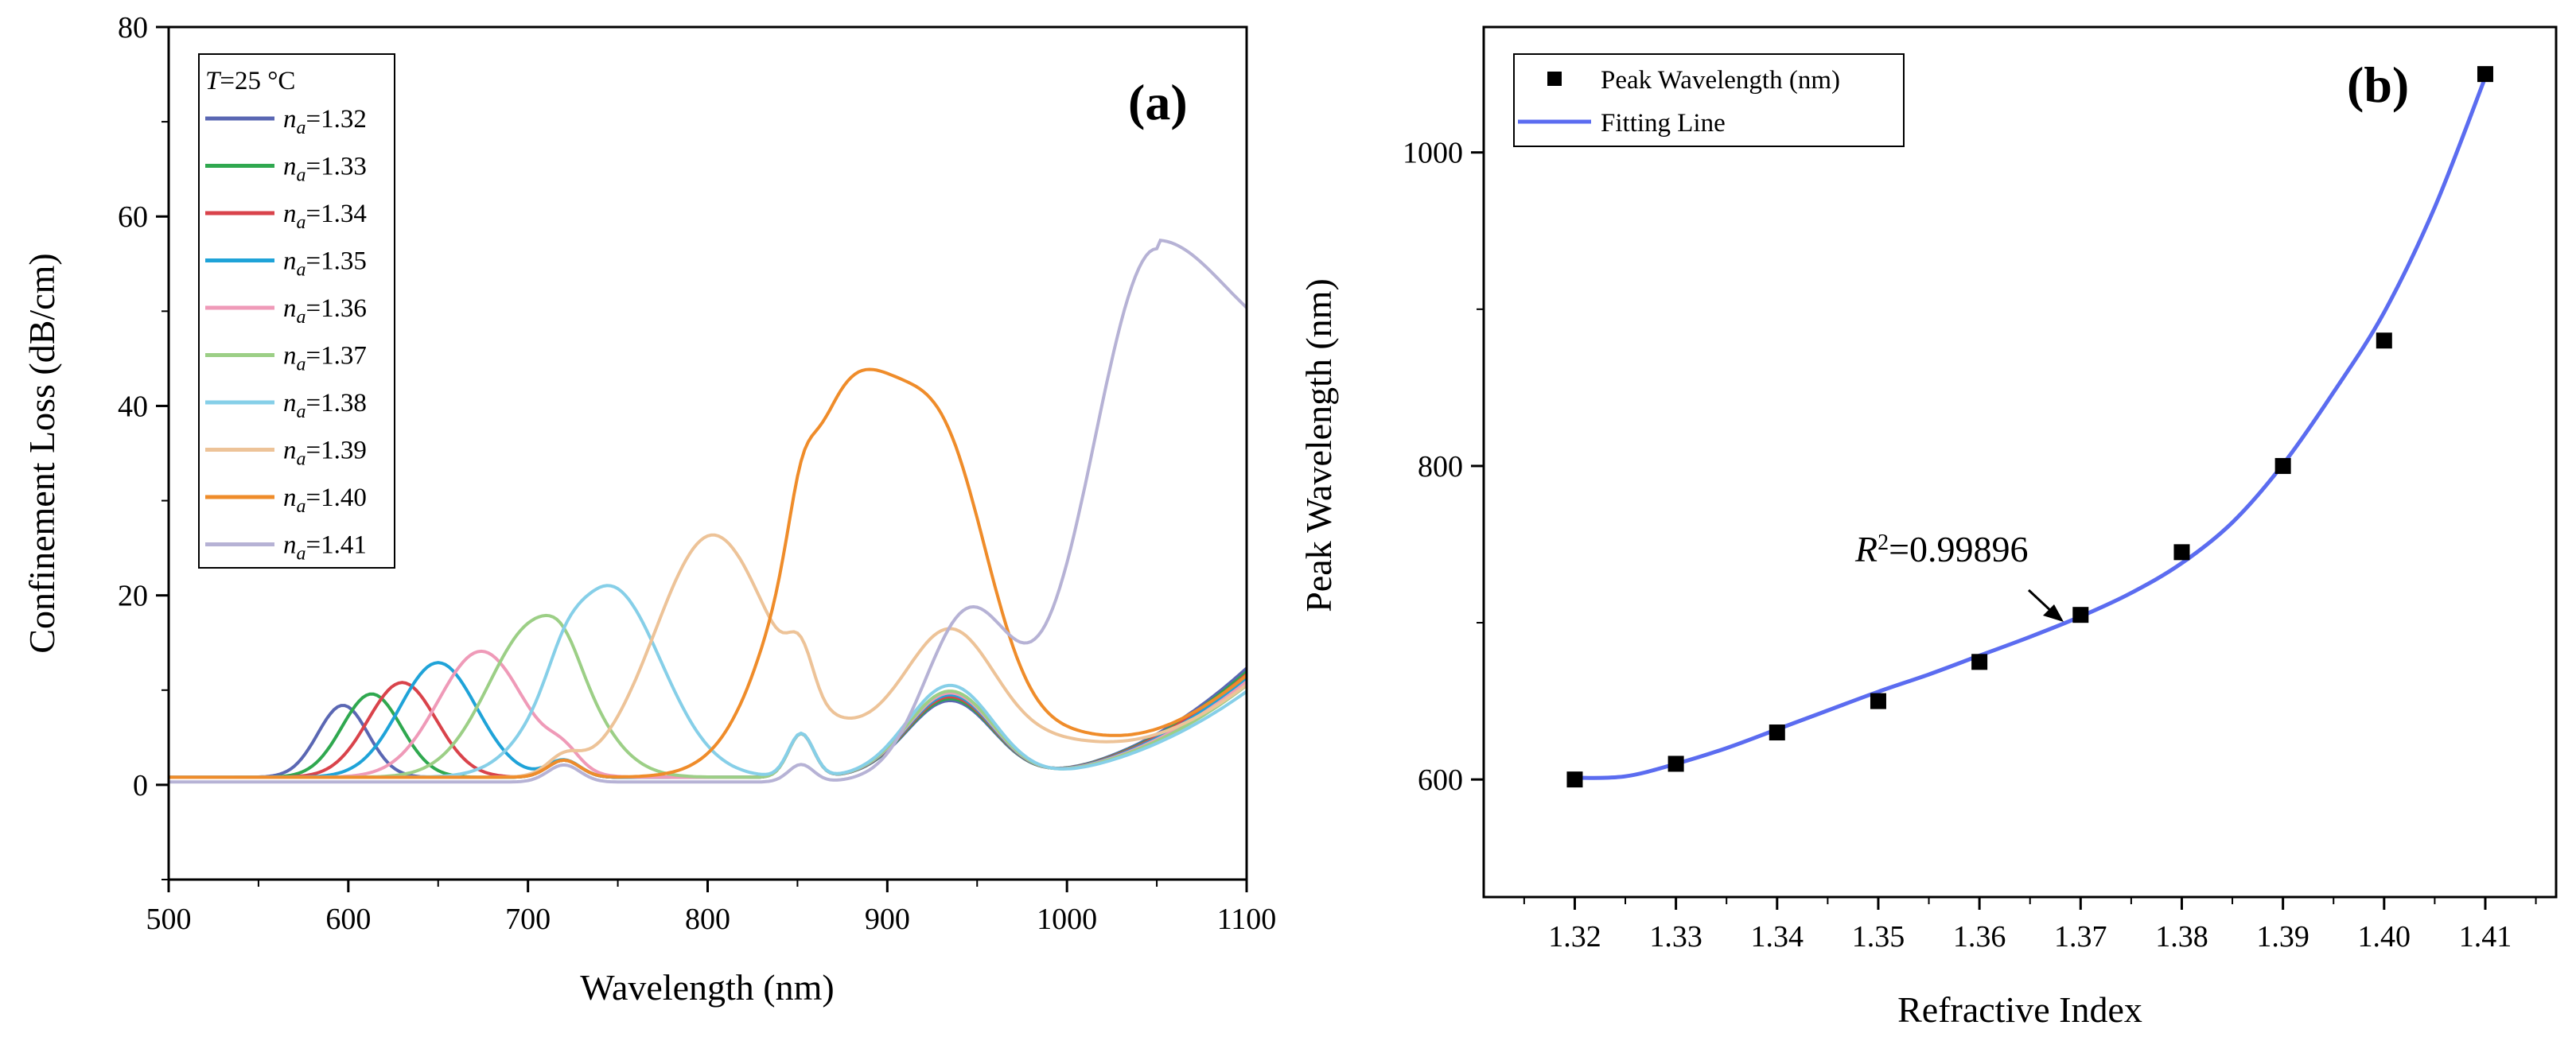 The width and height of the screenshot is (2576, 1041). What do you see at coordinates (1866, 549) in the screenshot?
I see `r-squared-var: R` at bounding box center [1866, 549].